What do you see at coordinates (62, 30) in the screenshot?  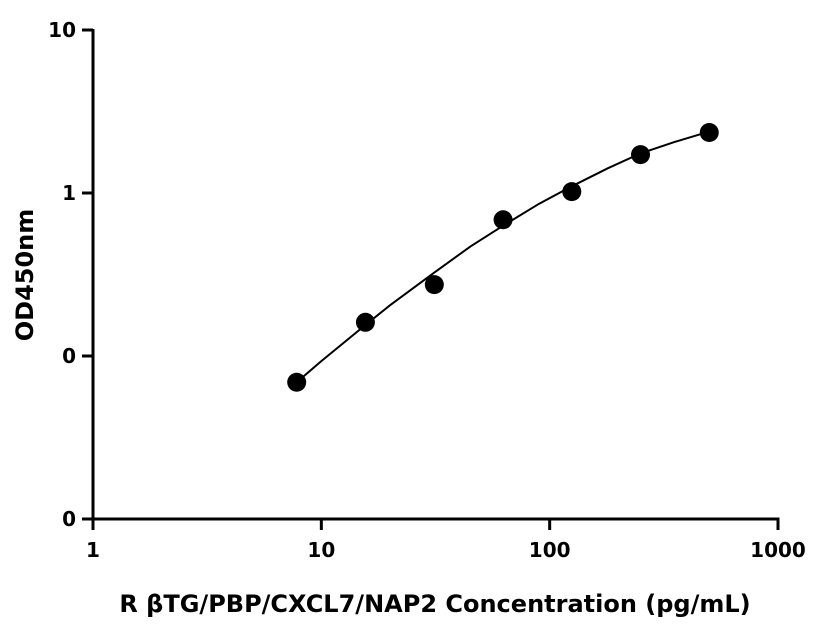 I see `y-tick-label: 10` at bounding box center [62, 30].